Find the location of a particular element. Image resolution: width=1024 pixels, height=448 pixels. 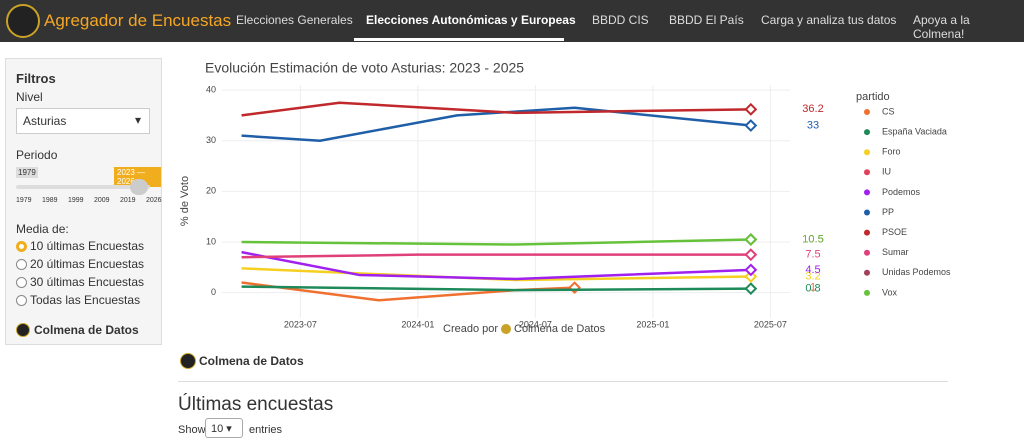

x-tick-label: 2025-01 is located at coordinates (652, 324).